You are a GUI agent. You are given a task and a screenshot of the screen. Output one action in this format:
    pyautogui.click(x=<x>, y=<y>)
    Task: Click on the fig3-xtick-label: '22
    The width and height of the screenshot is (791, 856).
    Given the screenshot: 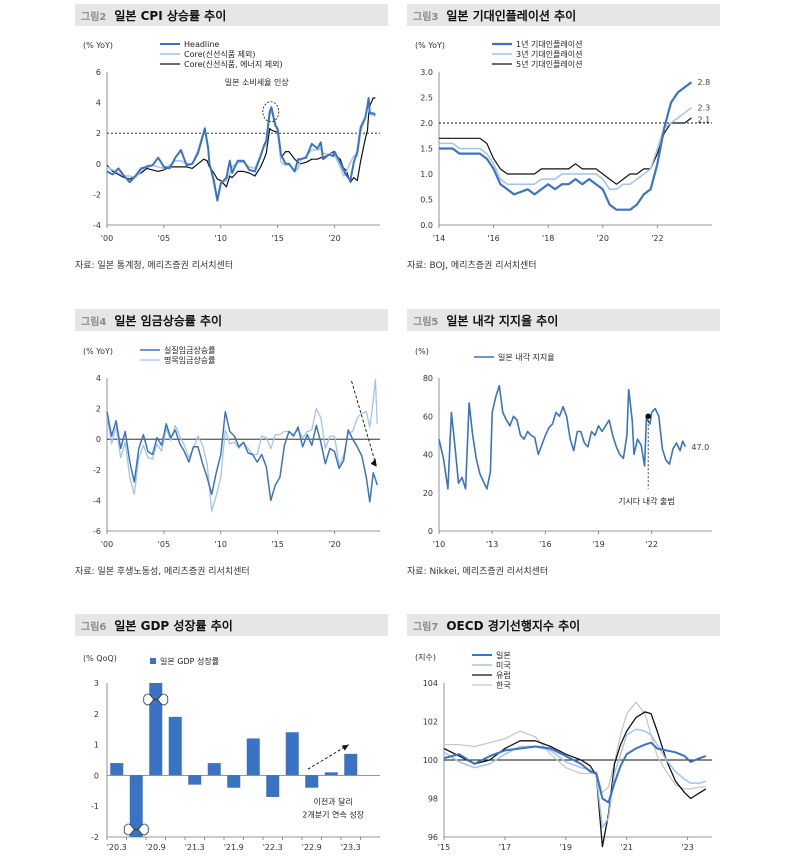 What is the action you would take?
    pyautogui.click(x=657, y=238)
    